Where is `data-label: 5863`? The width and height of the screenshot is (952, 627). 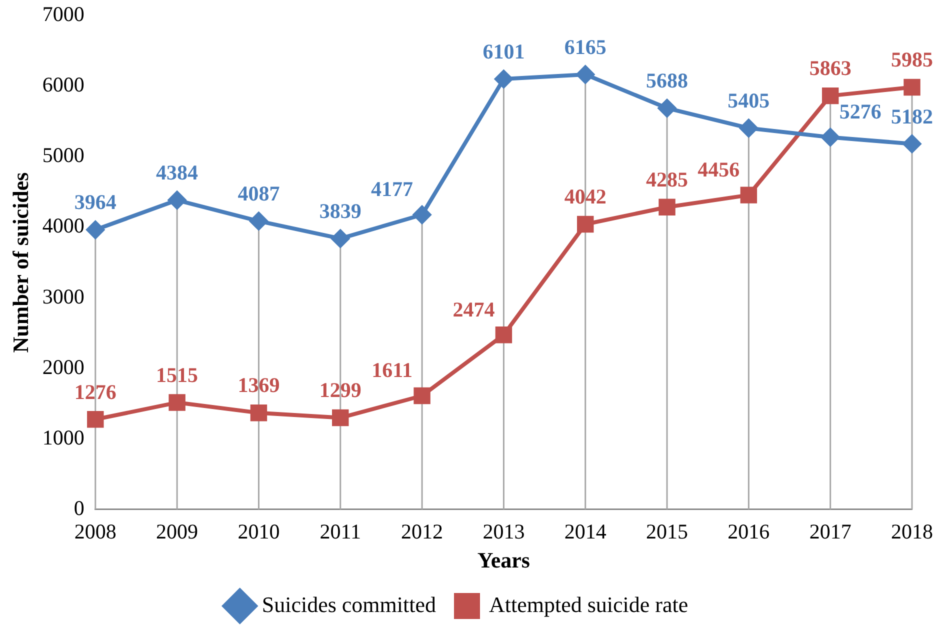 data-label: 5863 is located at coordinates (830, 68).